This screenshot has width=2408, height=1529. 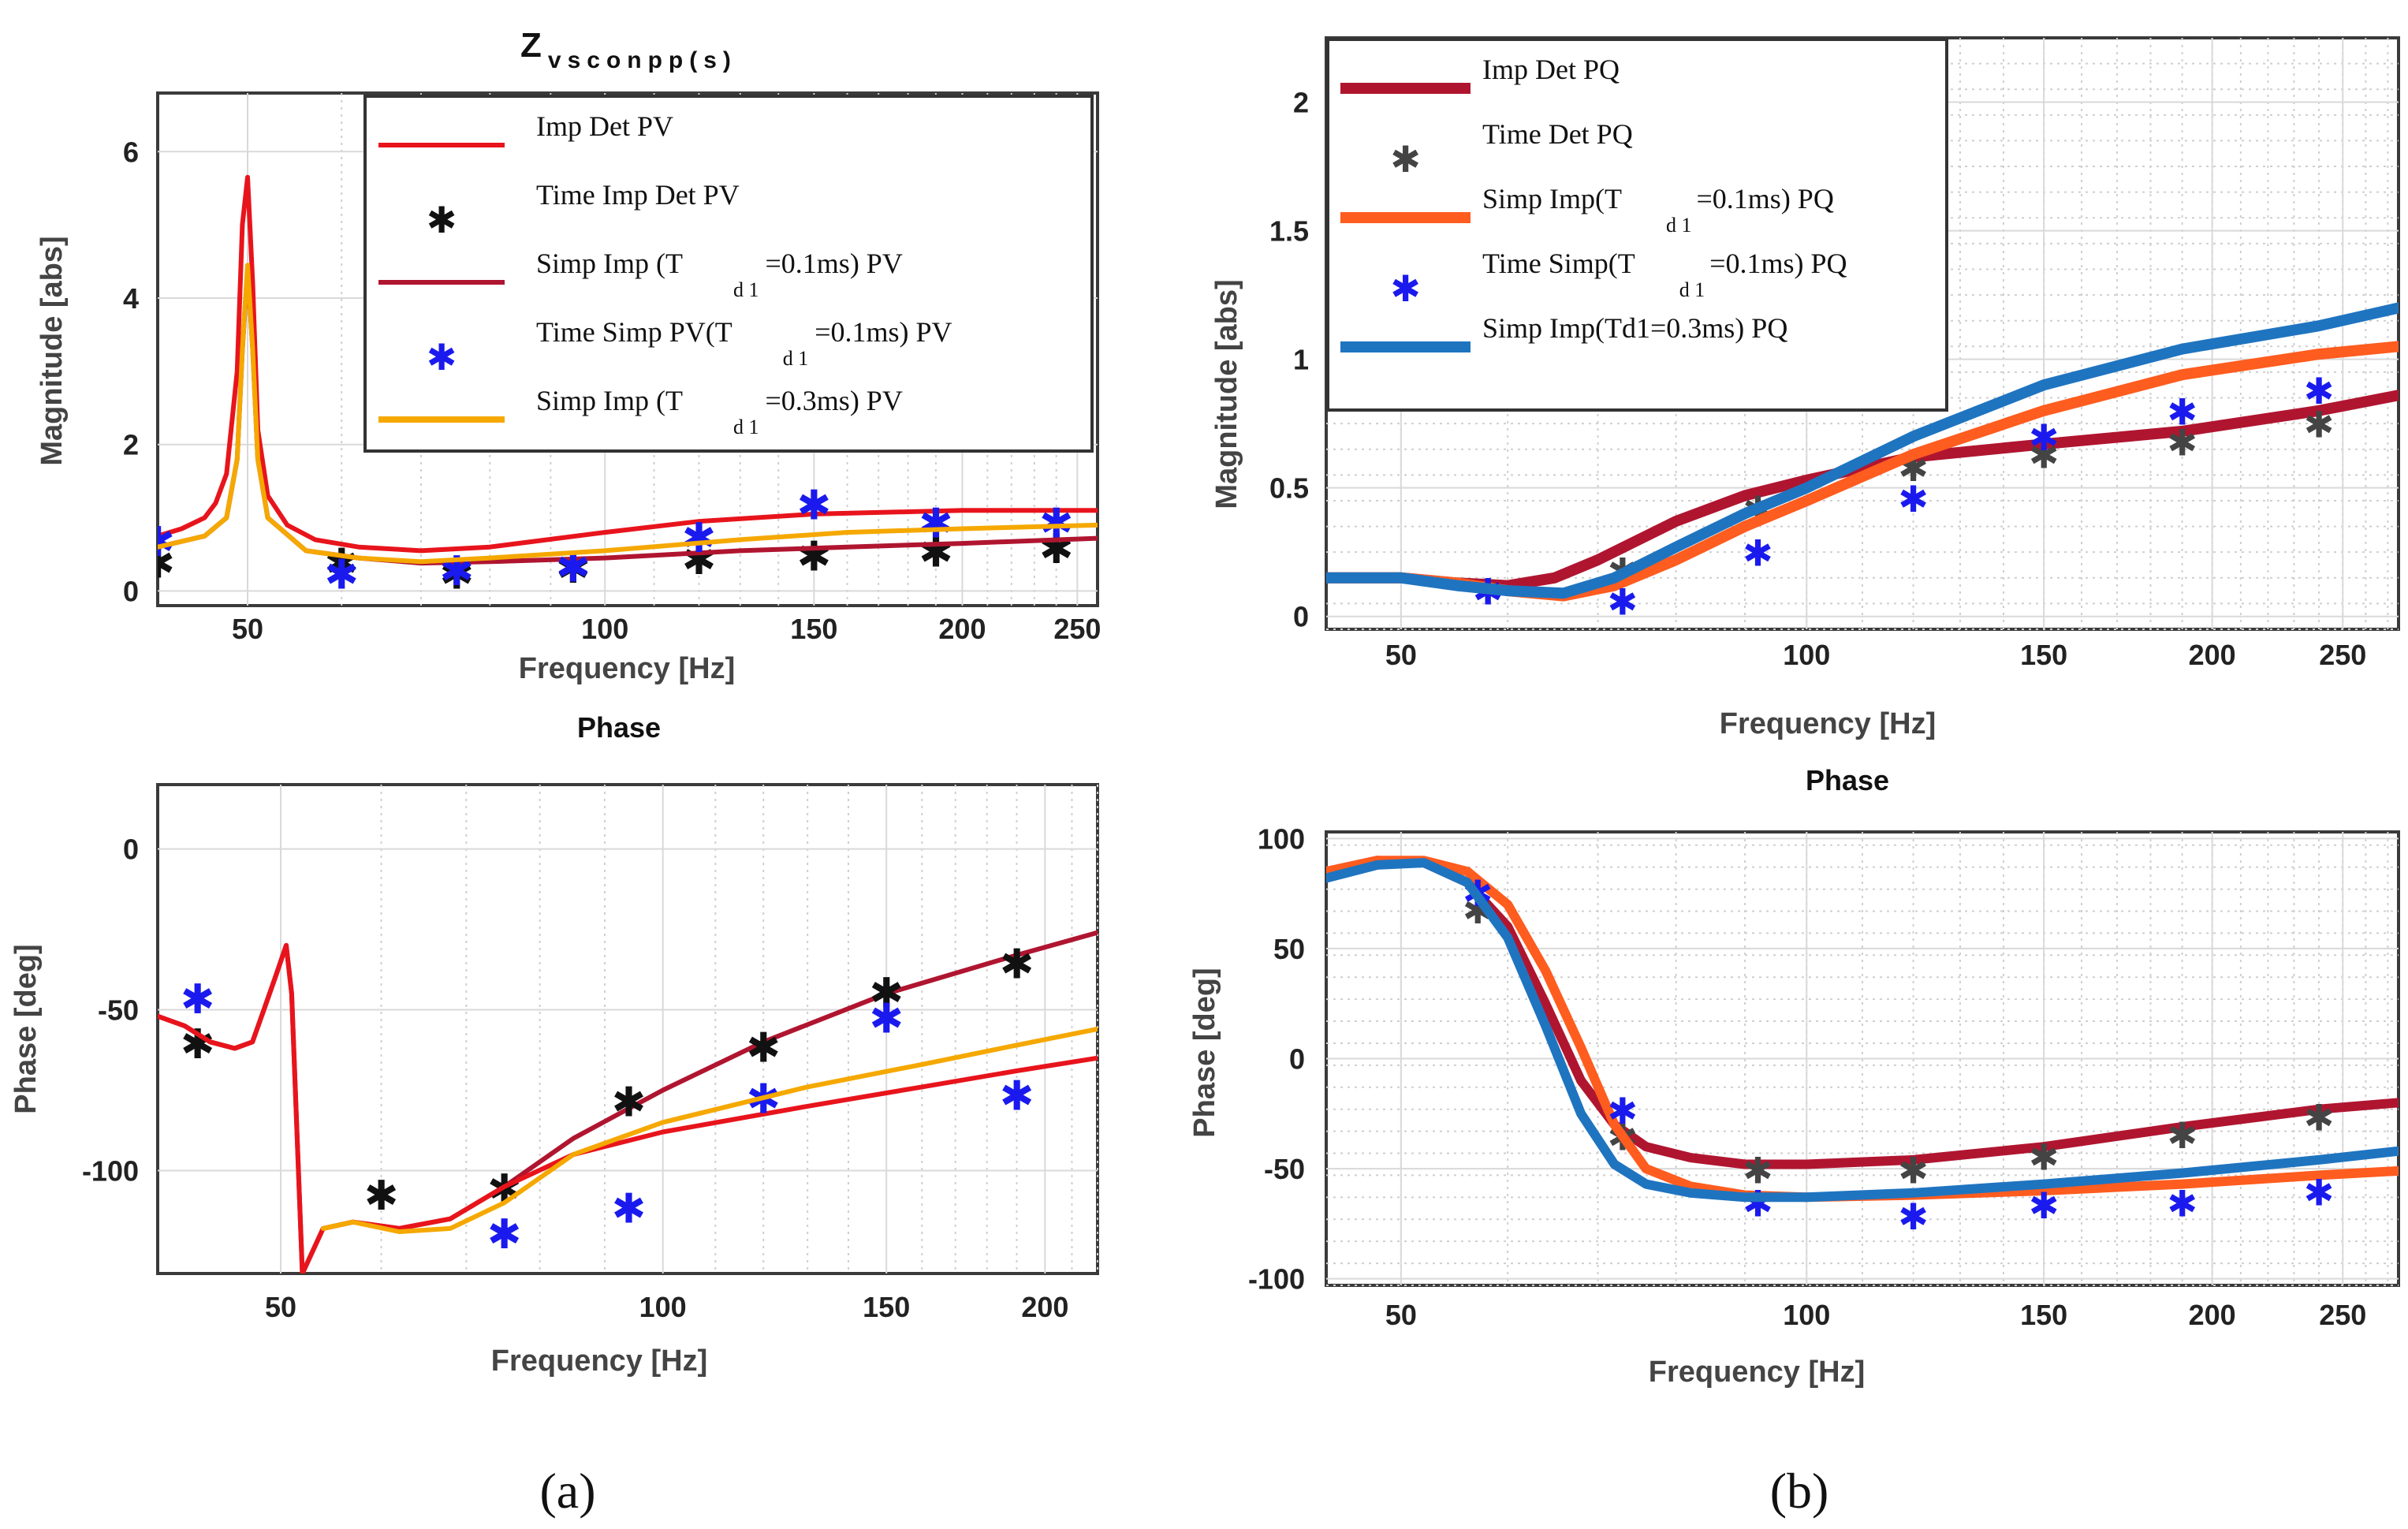 What do you see at coordinates (1828, 723) in the screenshot?
I see `chart-b-magnitude-xlabel: Frequency [Hz]` at bounding box center [1828, 723].